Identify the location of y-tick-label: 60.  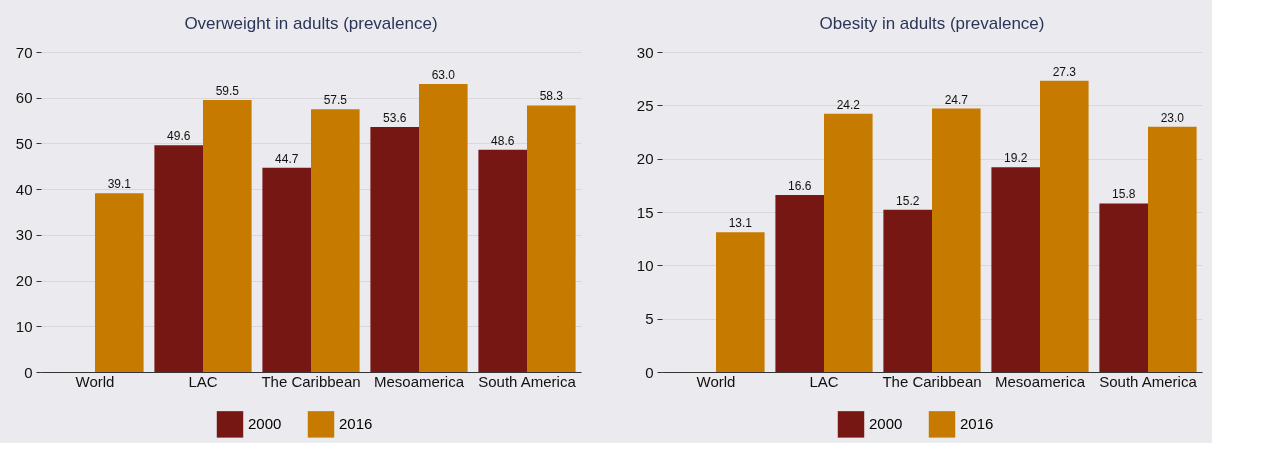
(24, 98).